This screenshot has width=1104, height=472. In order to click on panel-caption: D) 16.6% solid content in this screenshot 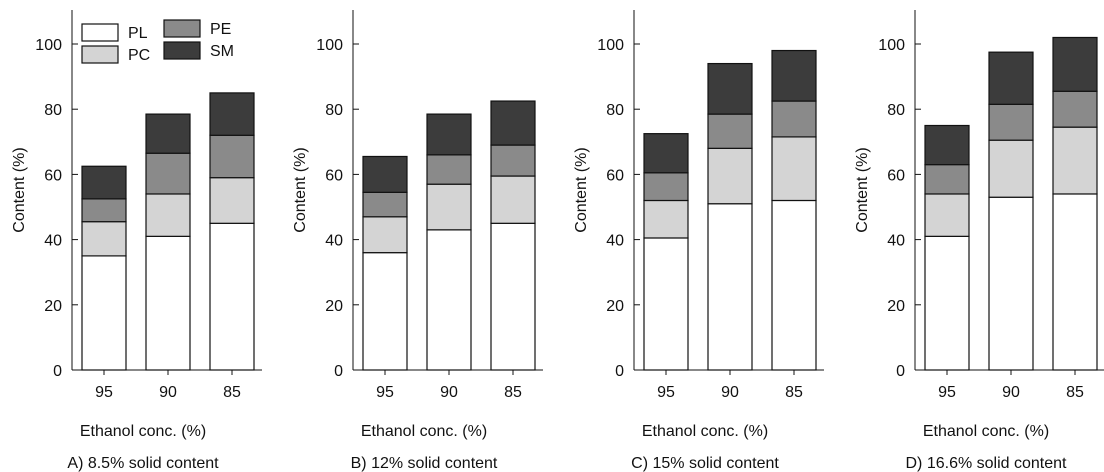, I will do `click(987, 463)`.